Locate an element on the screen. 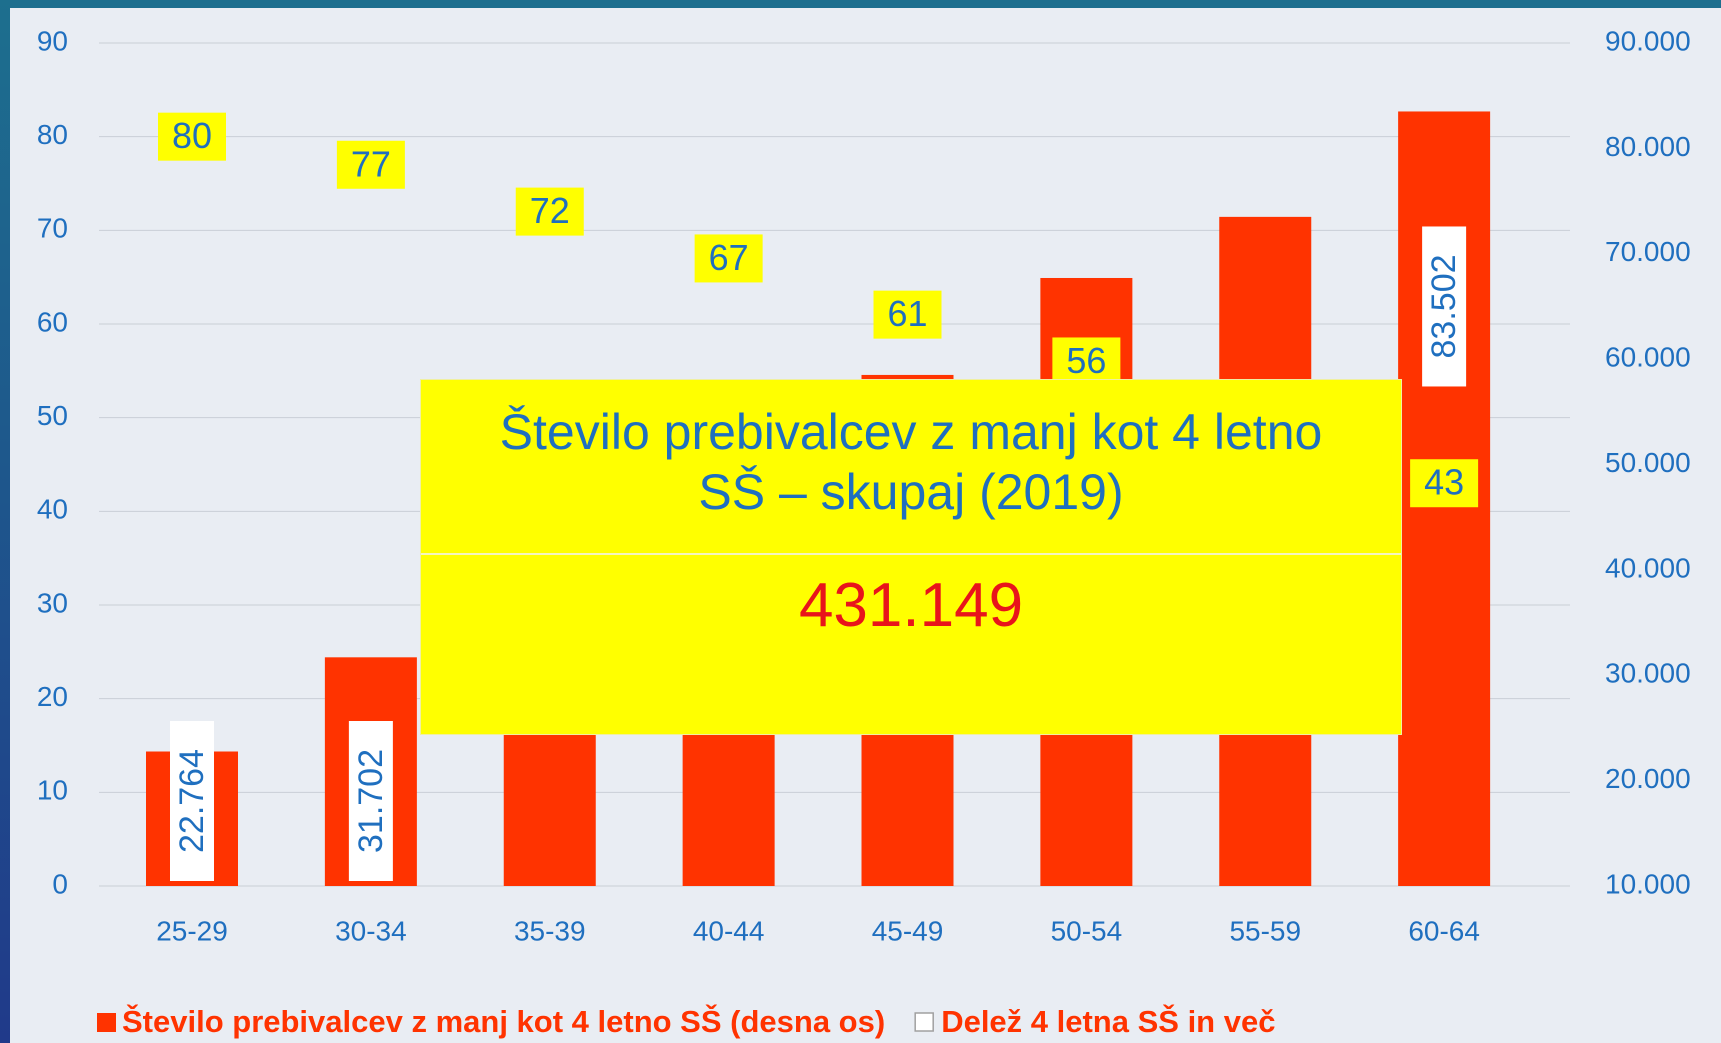 This screenshot has width=1721, height=1043. pct-label: 77 is located at coordinates (371, 163).